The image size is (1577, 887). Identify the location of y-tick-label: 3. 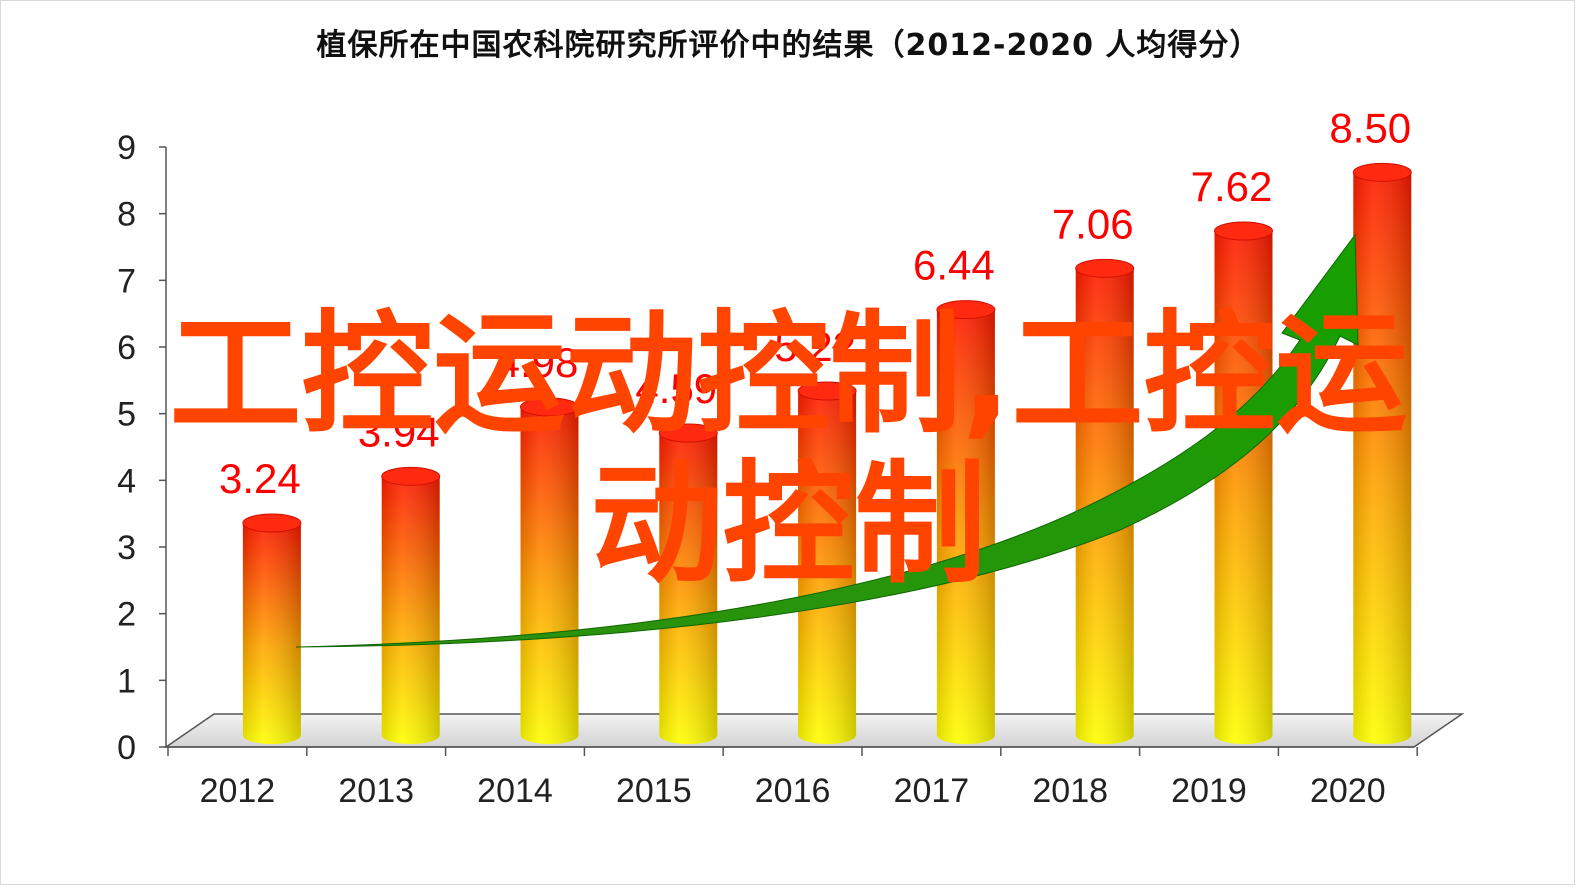
(126, 548).